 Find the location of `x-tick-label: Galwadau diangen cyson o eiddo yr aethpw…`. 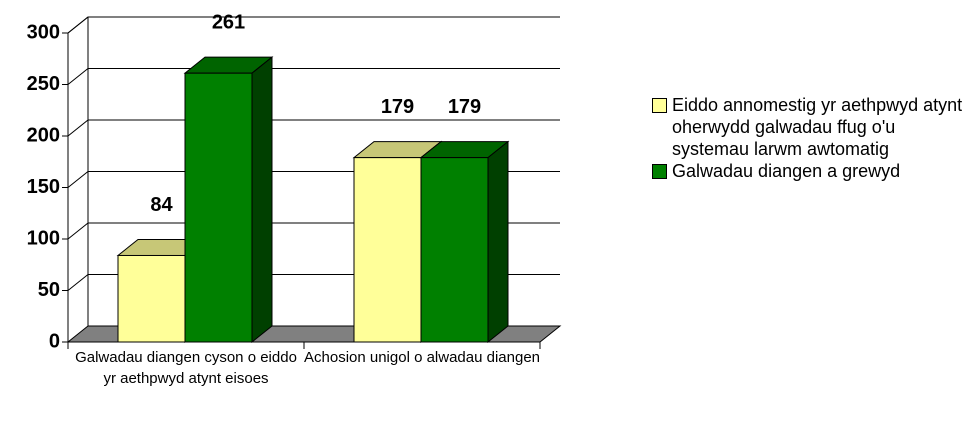

x-tick-label: Galwadau diangen cyson o eiddo yr aethpw… is located at coordinates (186, 368).